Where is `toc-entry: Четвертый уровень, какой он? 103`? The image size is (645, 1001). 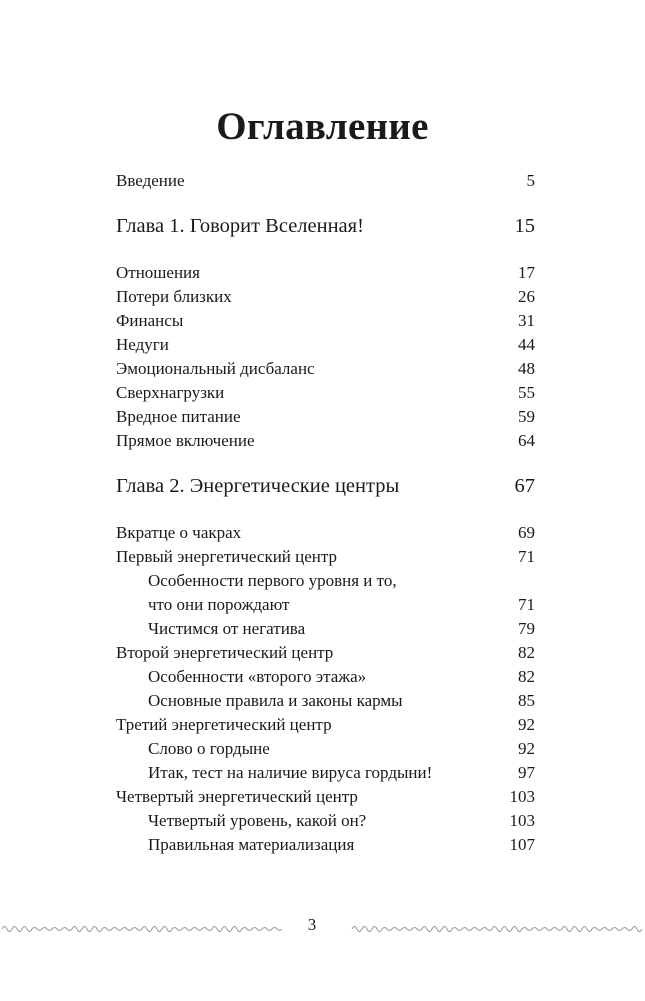
toc-entry: Четвертый уровень, какой он? 103 is located at coordinates (325, 821).